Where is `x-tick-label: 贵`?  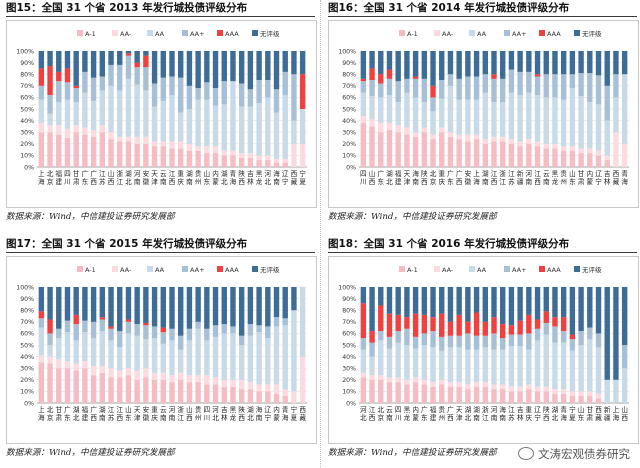
x-tick-label: 贵 is located at coordinates (441, 409).